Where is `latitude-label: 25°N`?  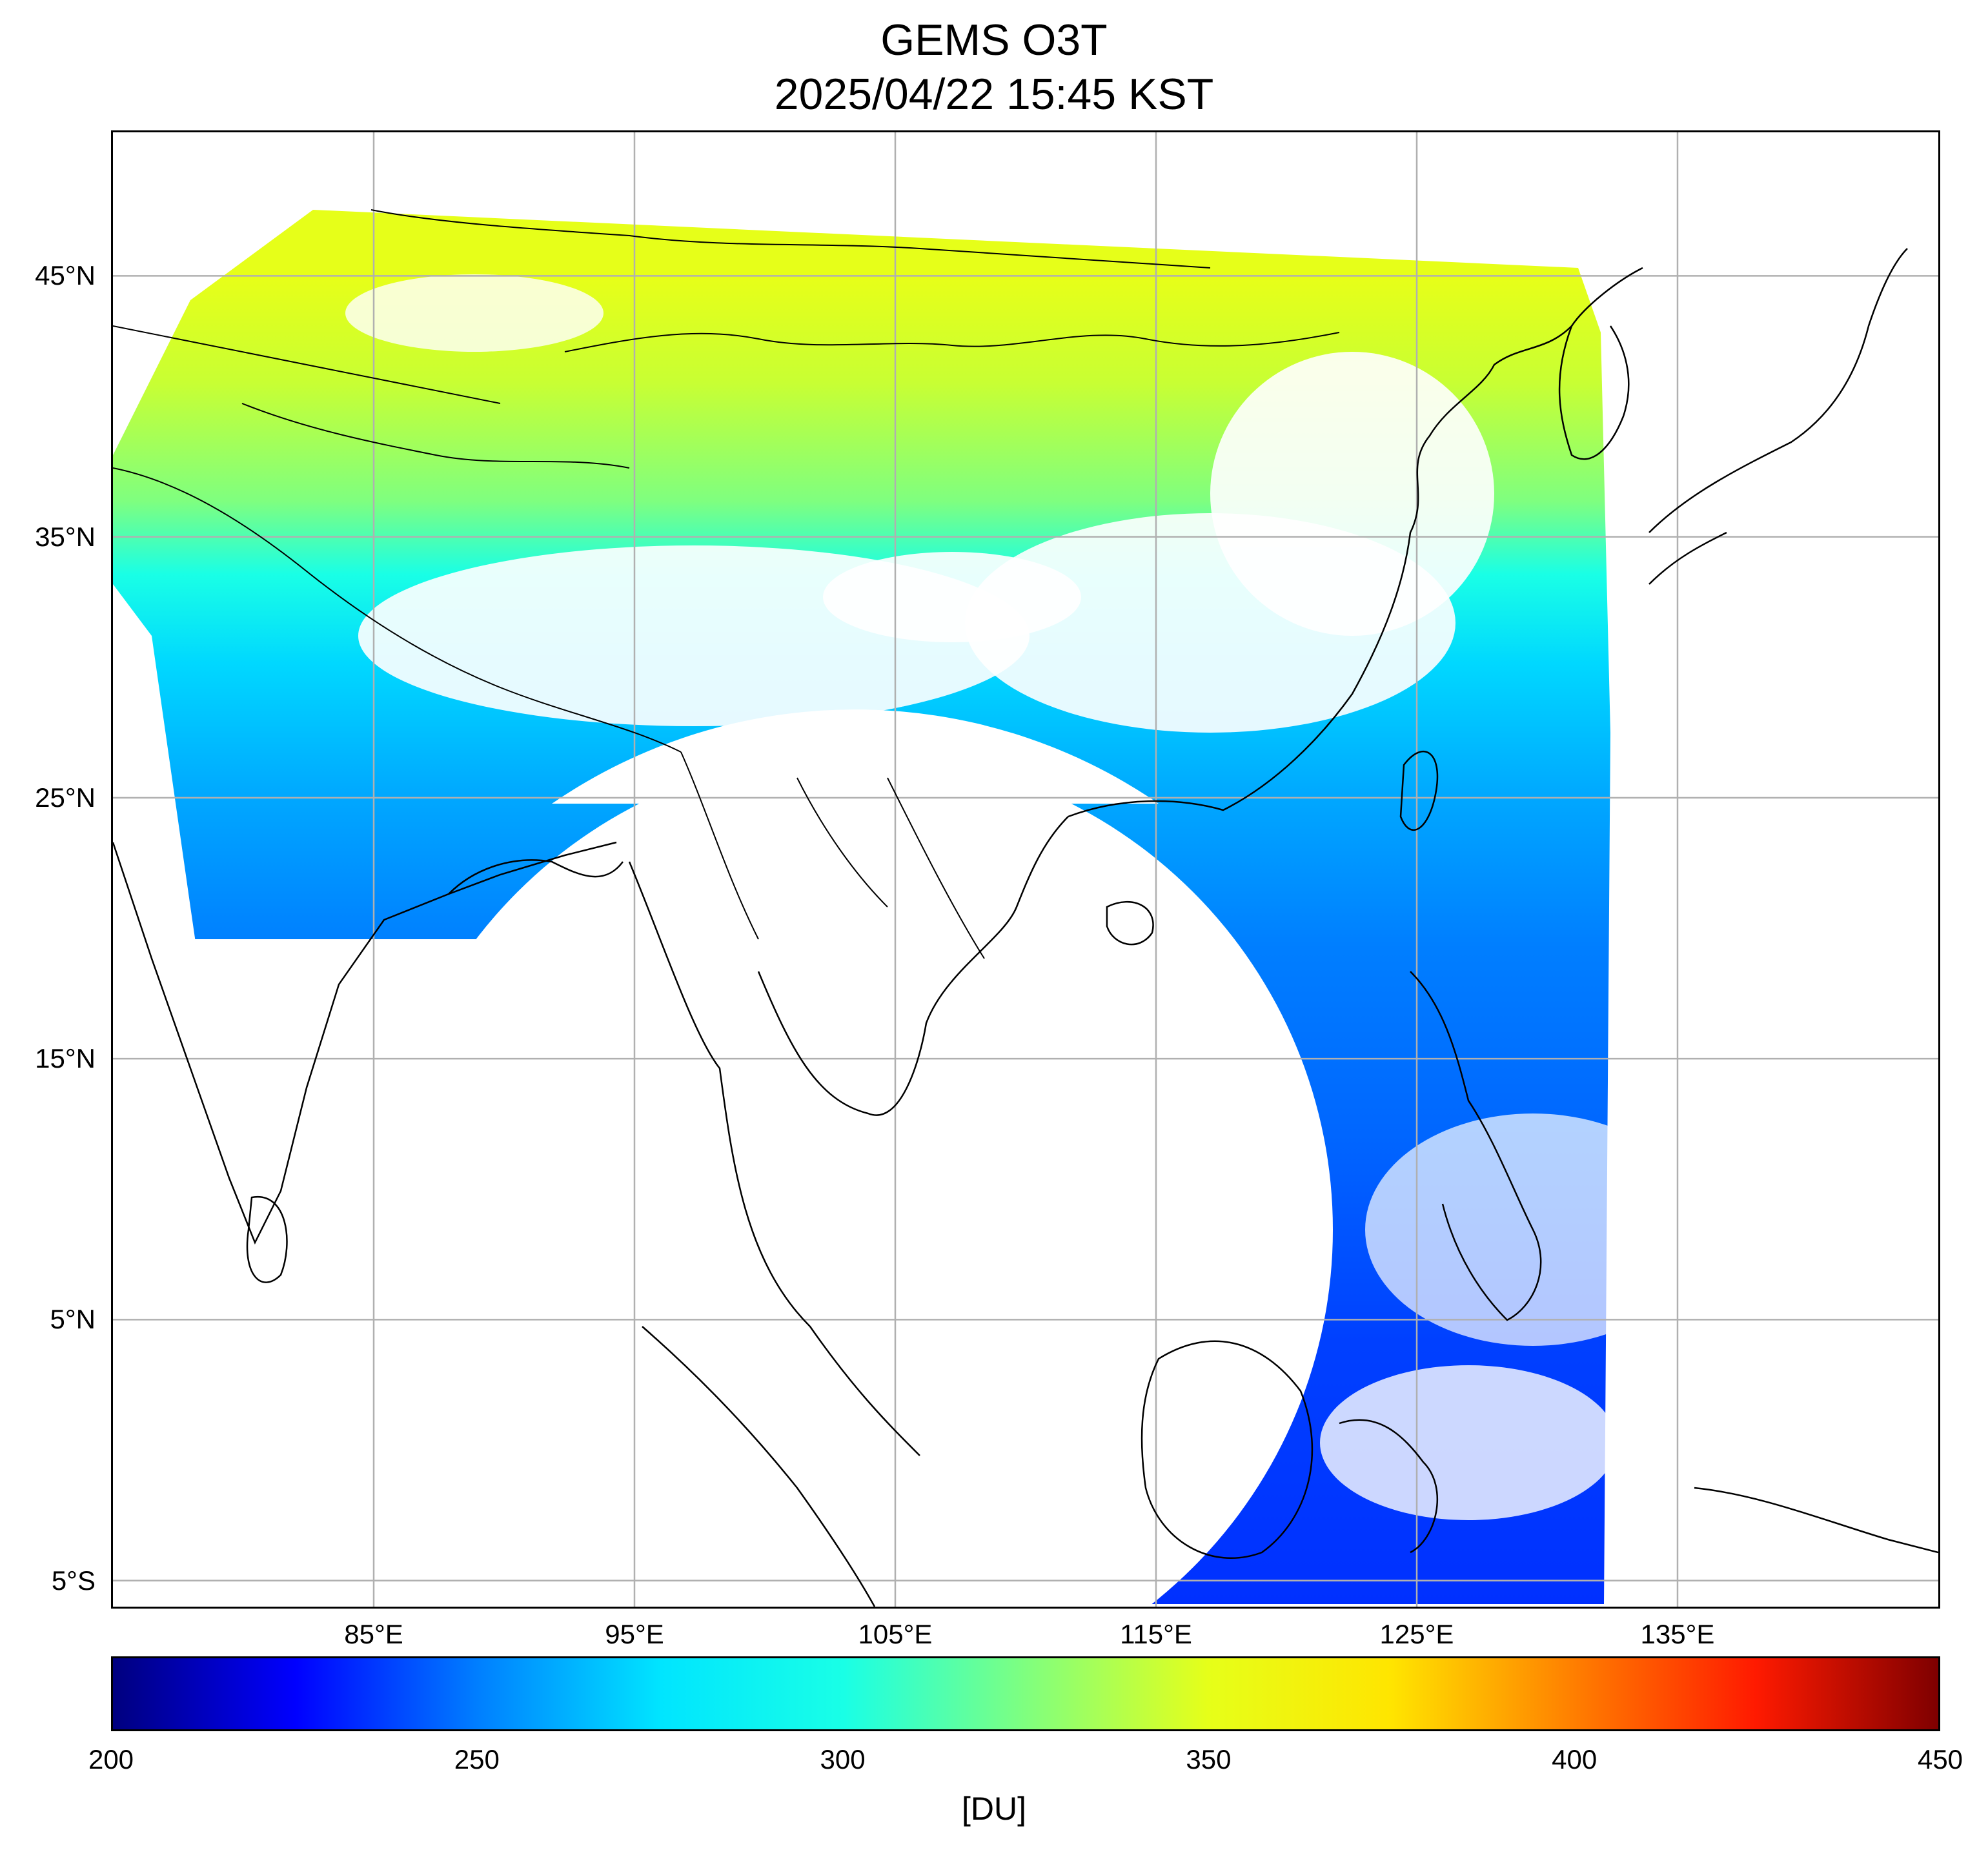 latitude-label: 25°N is located at coordinates (65, 797).